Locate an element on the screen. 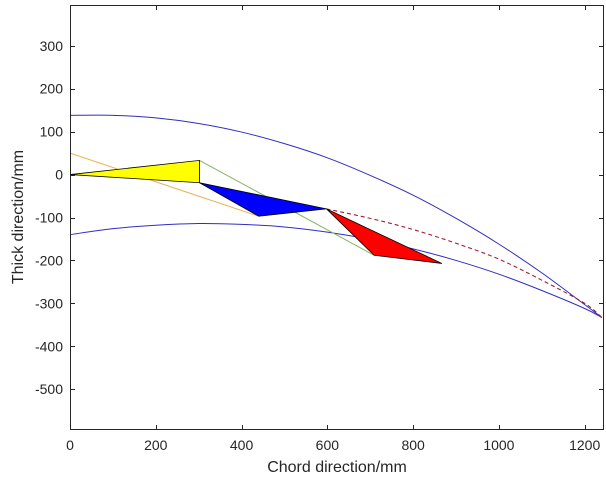 The image size is (606, 480). x-tick-label: 1200 is located at coordinates (584, 445).